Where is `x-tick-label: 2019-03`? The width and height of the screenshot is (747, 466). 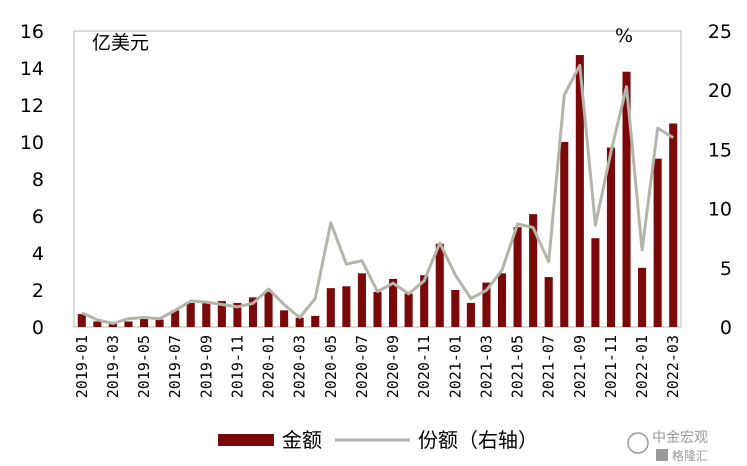
x-tick-label: 2019-03 is located at coordinates (113, 366).